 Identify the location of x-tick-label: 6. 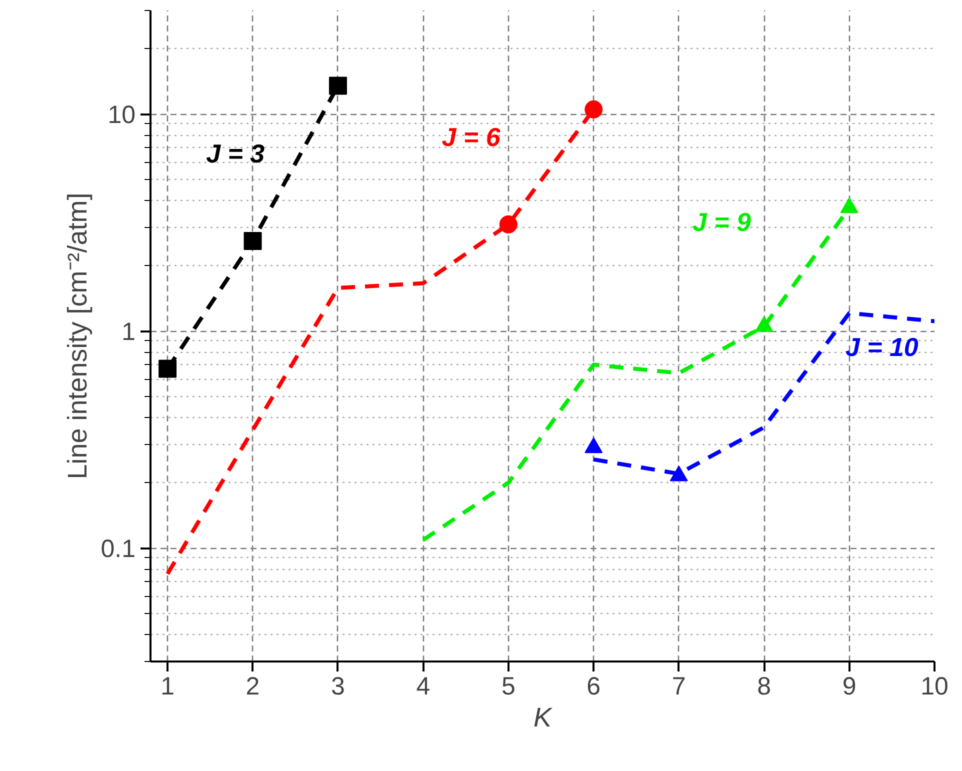
(593, 686).